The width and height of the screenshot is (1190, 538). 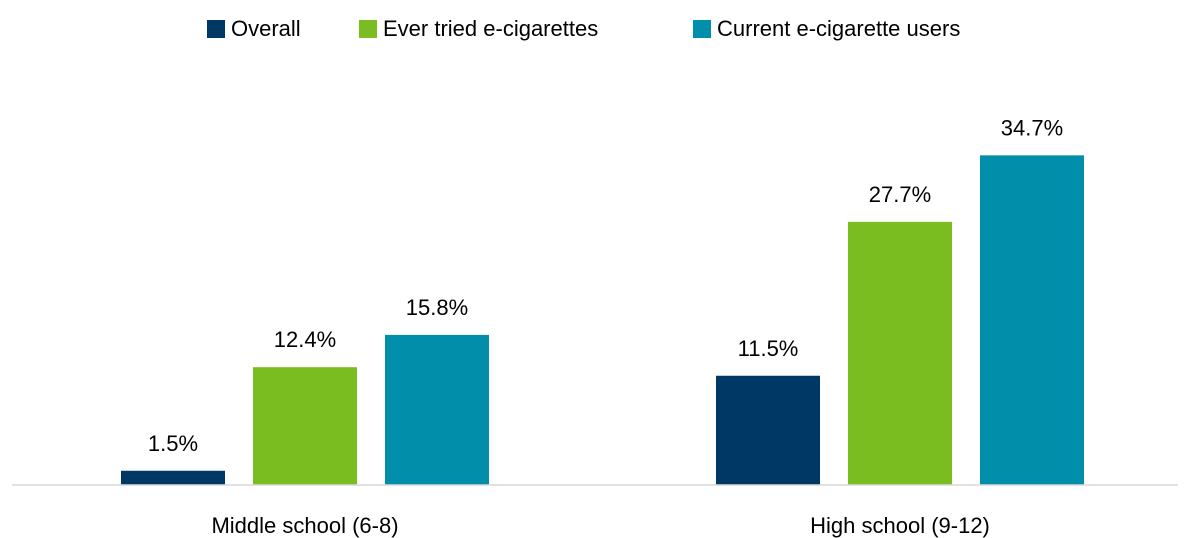 I want to click on legend-swatch-current-e-cigarette-users, so click(x=702, y=29).